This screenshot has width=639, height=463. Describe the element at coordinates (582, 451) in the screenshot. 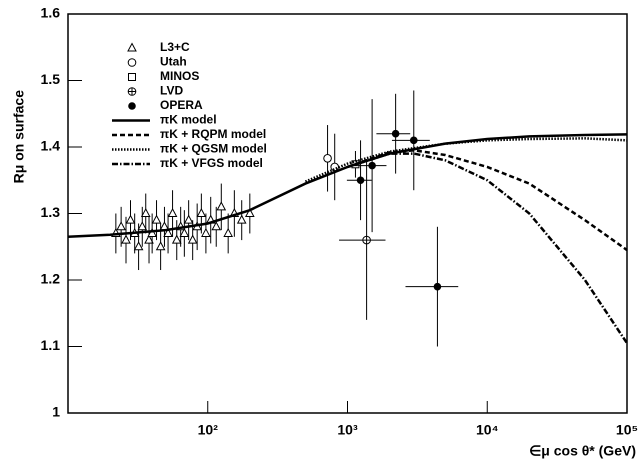

I see `x-axis-label: ∈μ cos θ* (GeV)` at that location.